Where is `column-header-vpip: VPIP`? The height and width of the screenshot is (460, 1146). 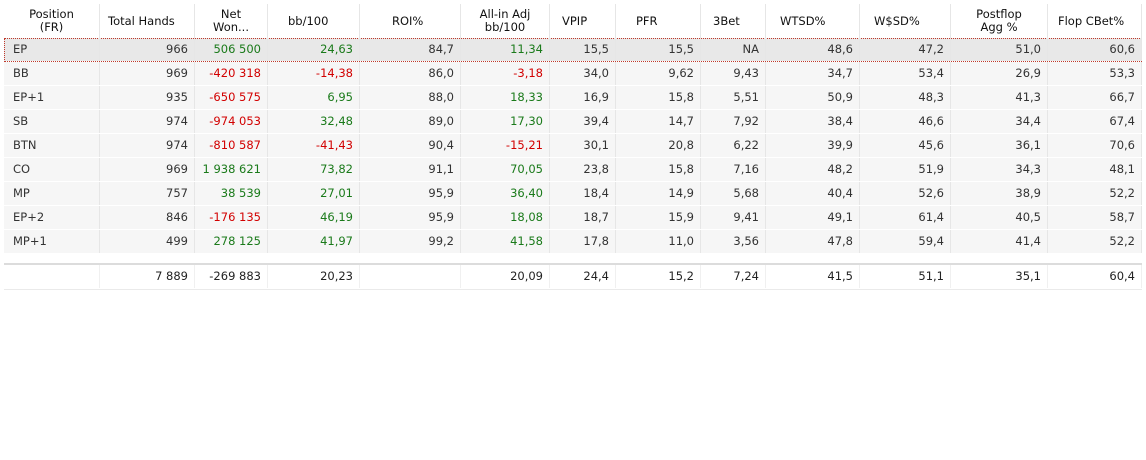 column-header-vpip: VPIP is located at coordinates (583, 21).